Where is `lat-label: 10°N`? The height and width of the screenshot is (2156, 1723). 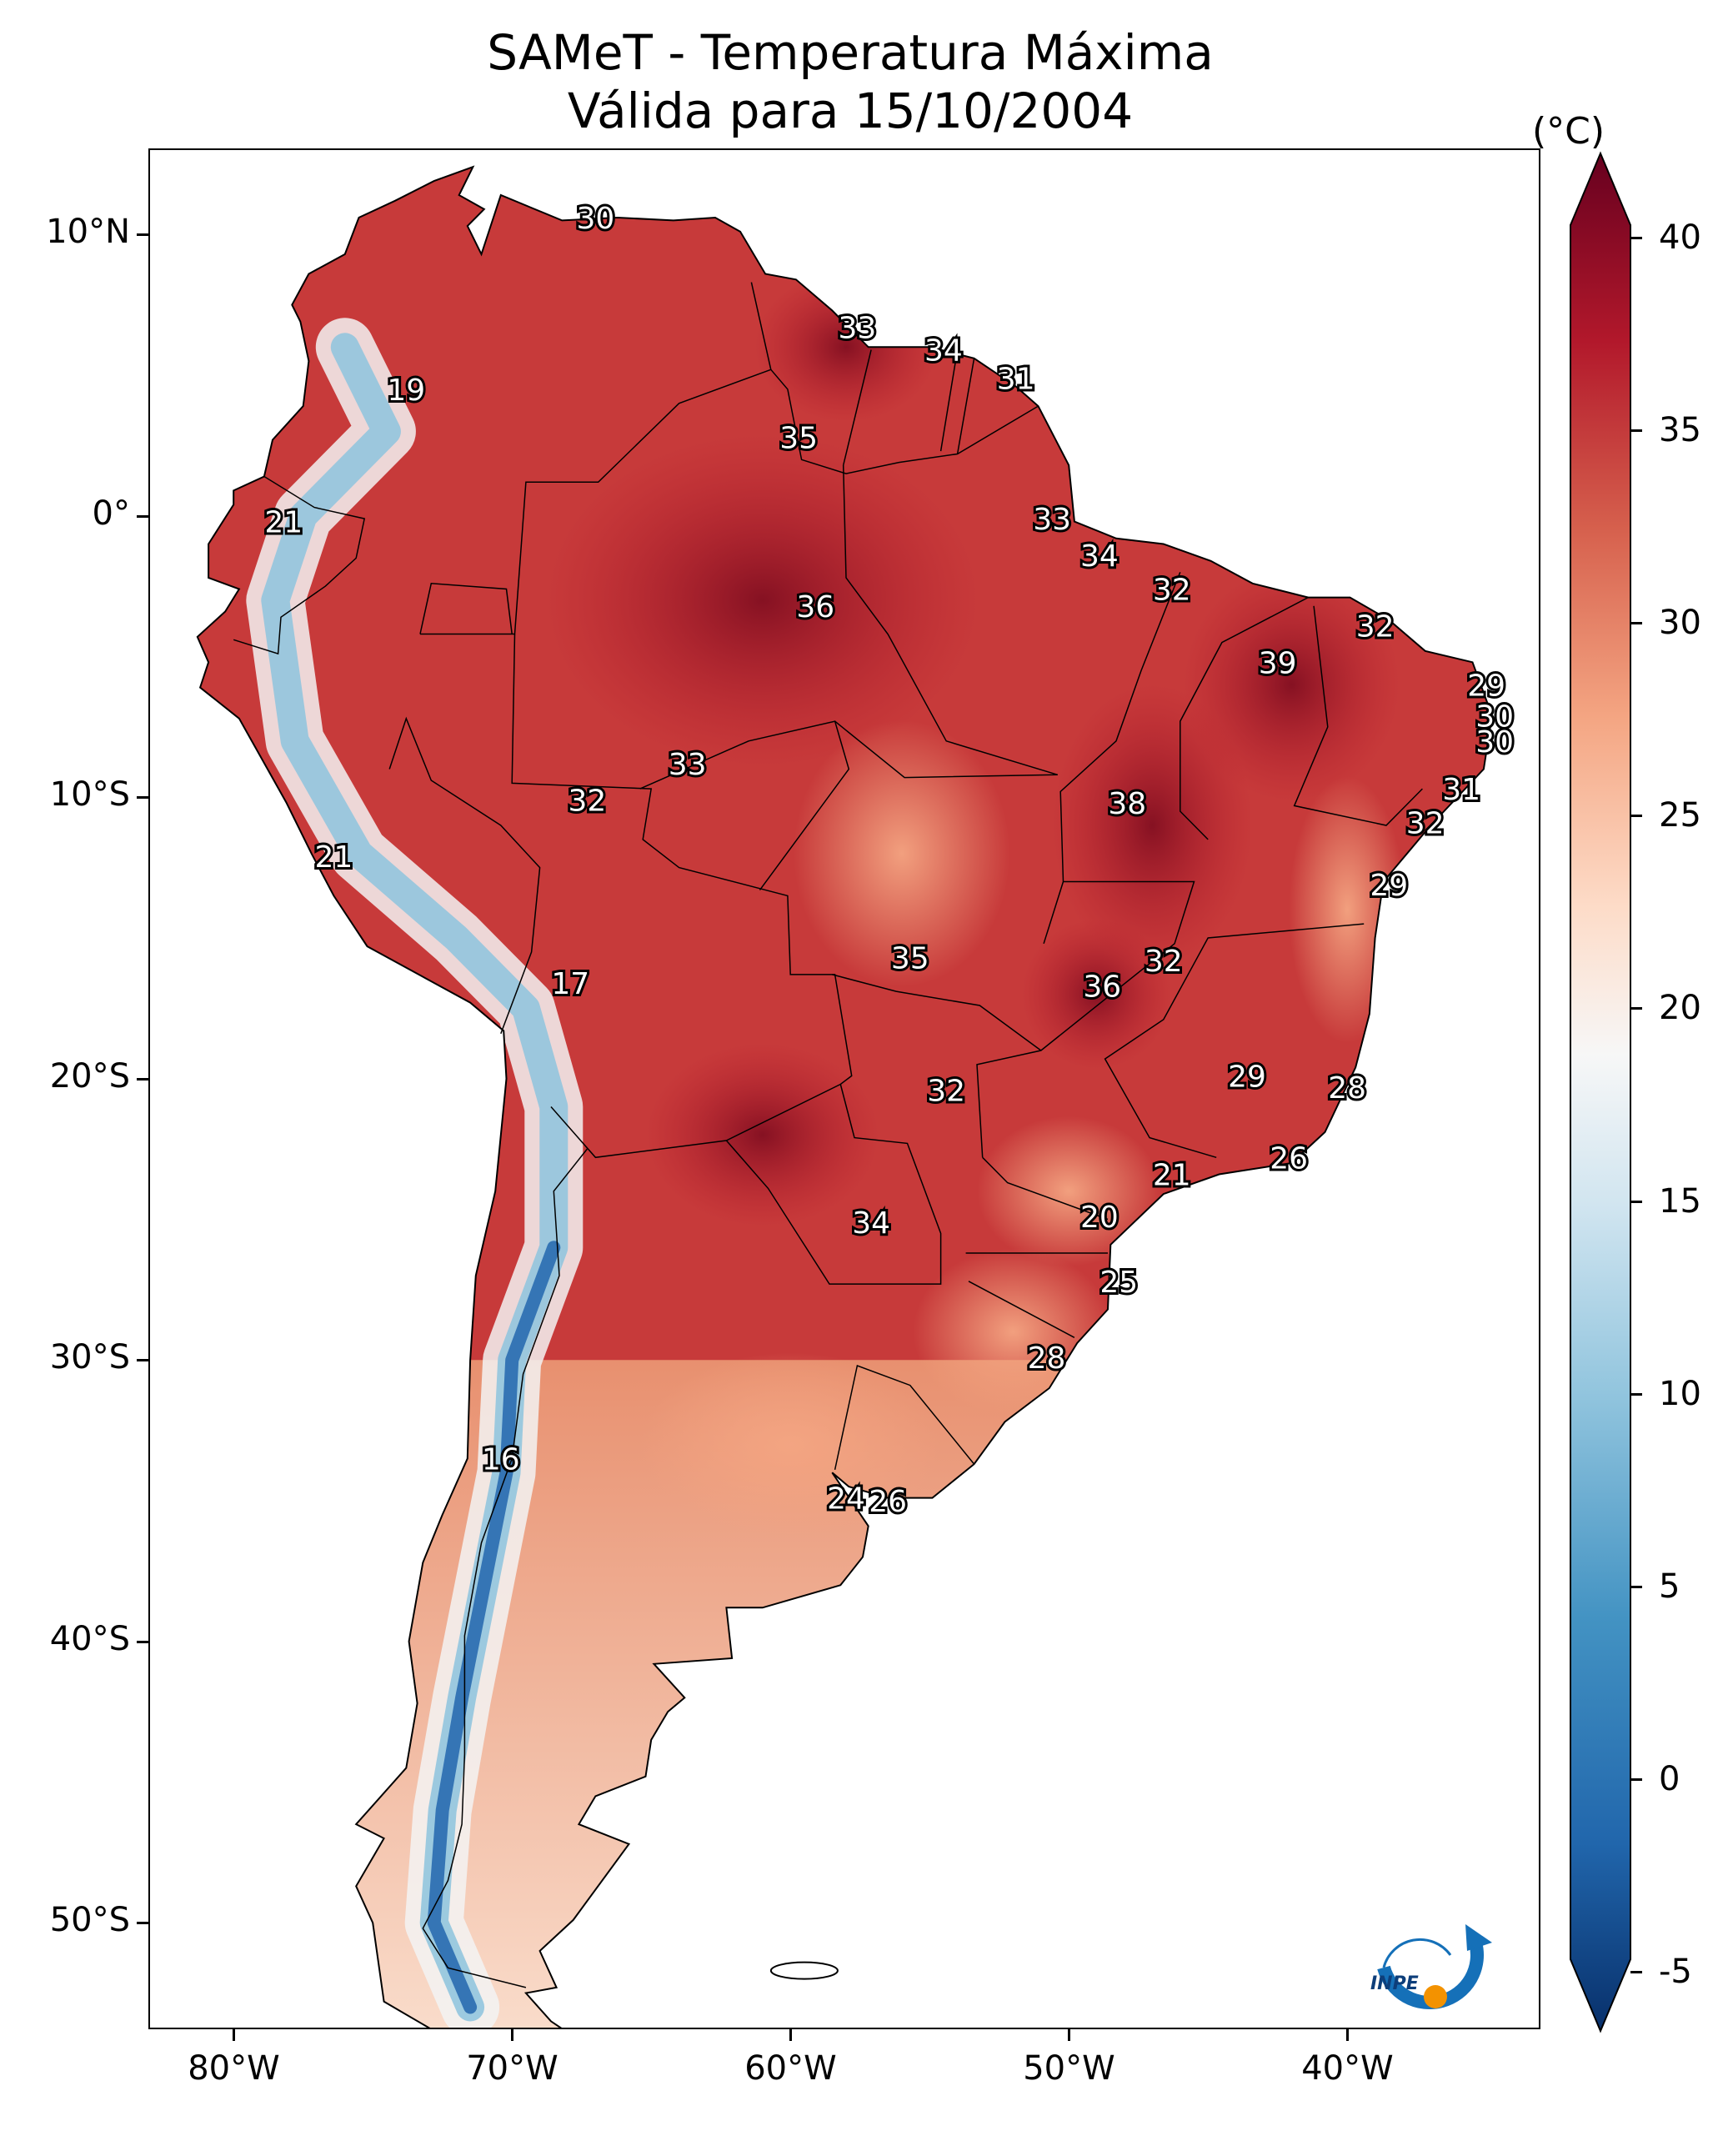
lat-label: 10°N is located at coordinates (88, 232).